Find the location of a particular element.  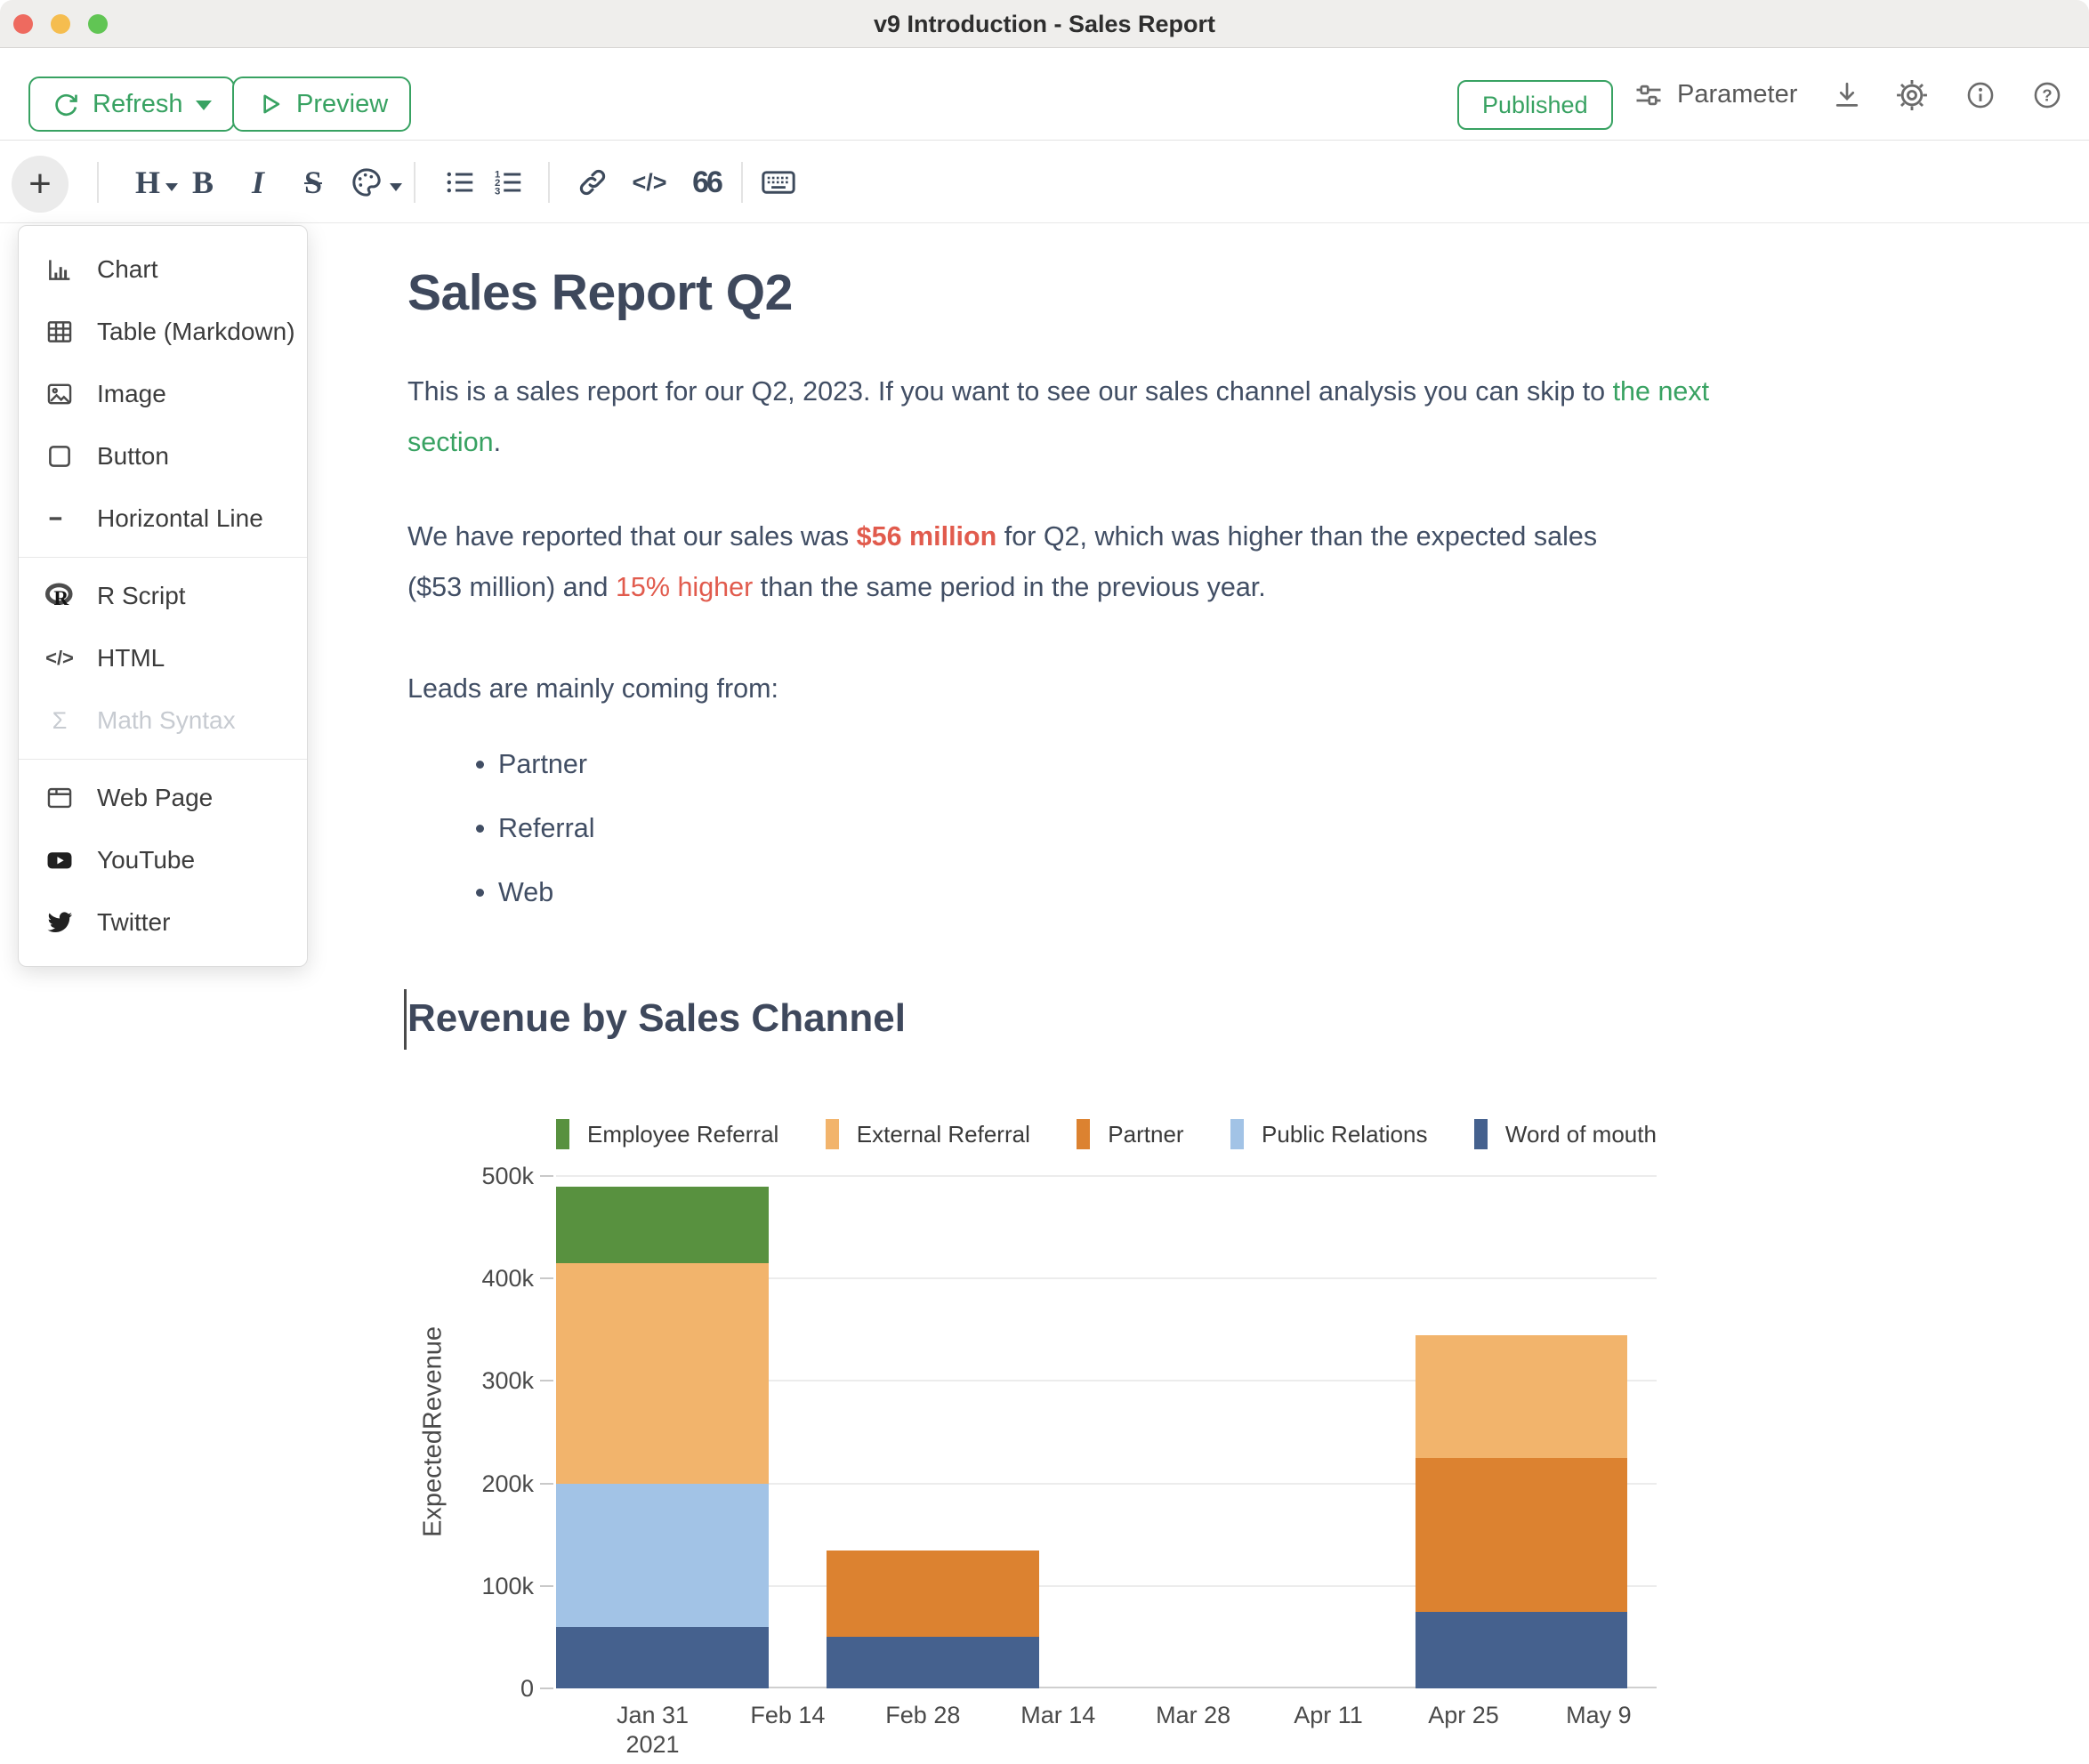

chart-icon is located at coordinates (60, 269).